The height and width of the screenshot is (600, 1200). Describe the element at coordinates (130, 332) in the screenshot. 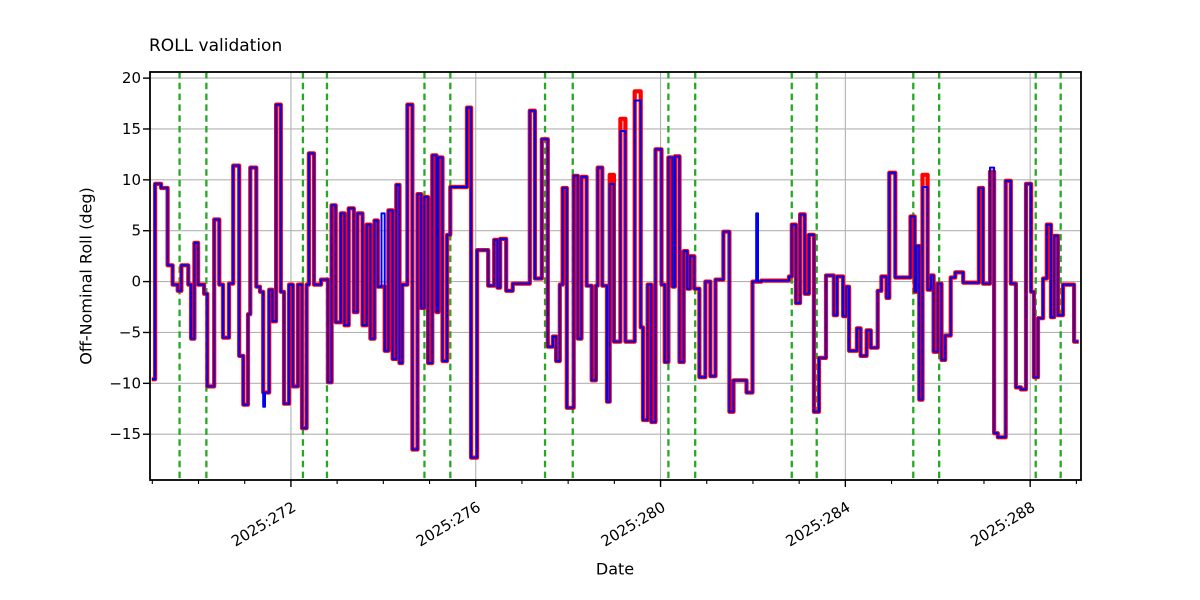

I see `y-tick-label: −5` at that location.